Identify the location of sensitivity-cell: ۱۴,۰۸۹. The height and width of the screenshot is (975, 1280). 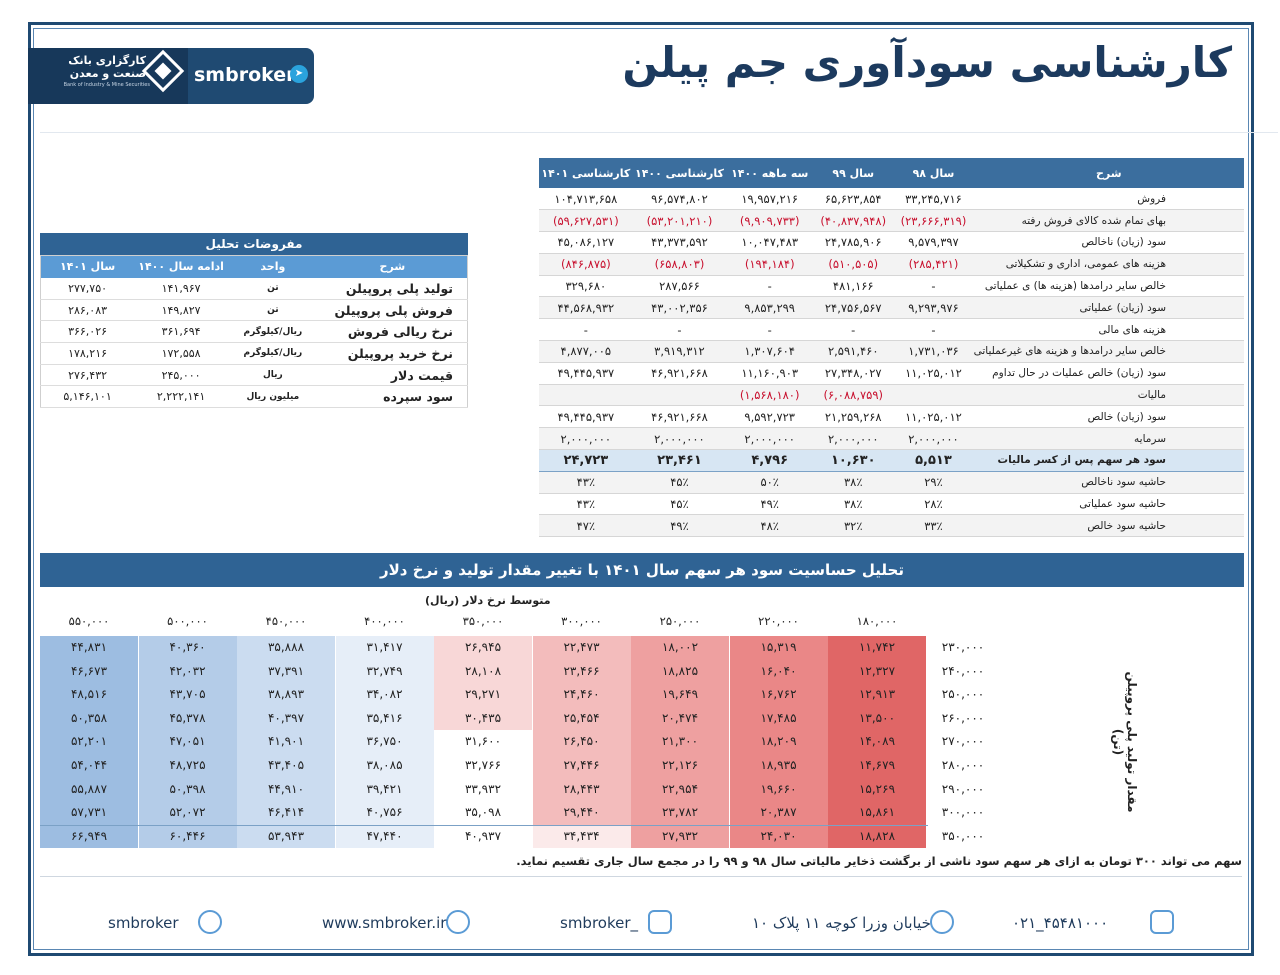
(877, 742).